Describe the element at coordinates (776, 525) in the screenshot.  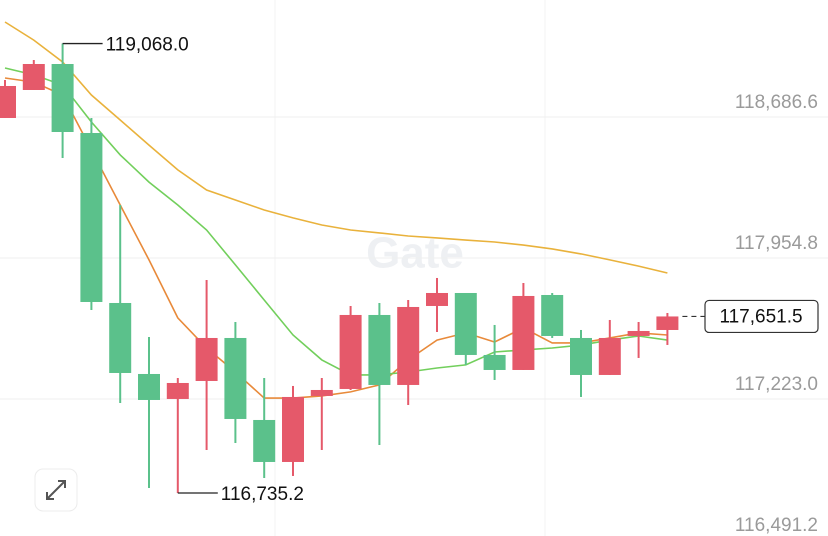
I see `y-tick-label: 116,491.2` at that location.